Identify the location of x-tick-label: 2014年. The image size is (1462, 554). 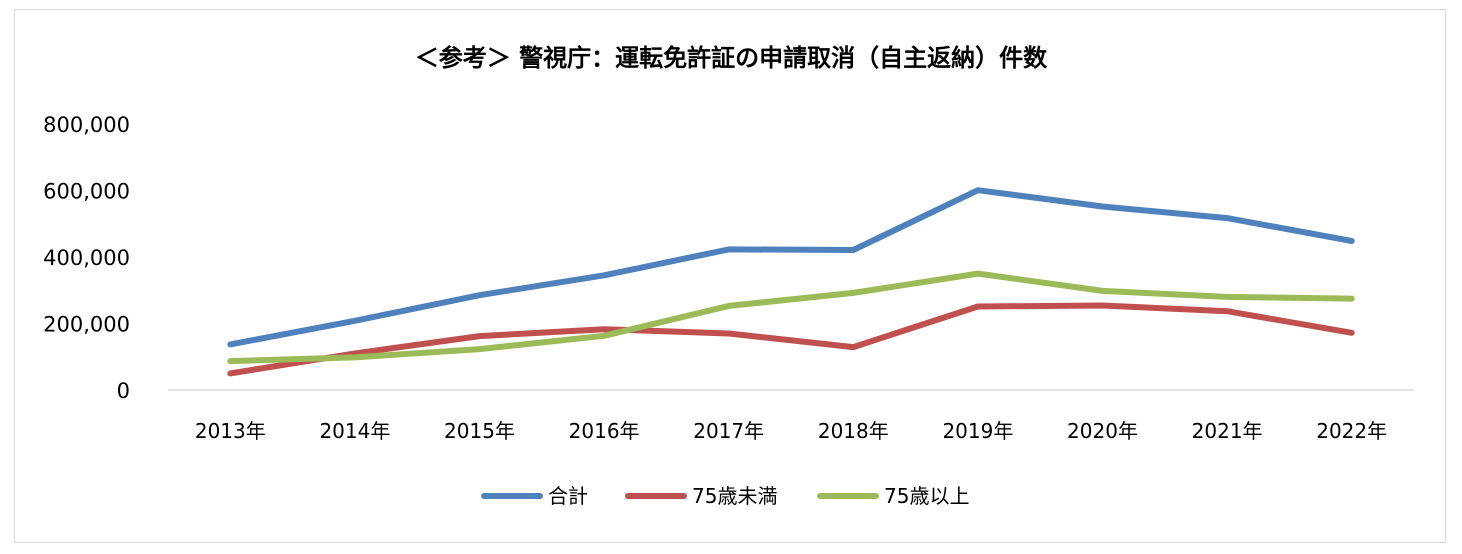
(354, 431).